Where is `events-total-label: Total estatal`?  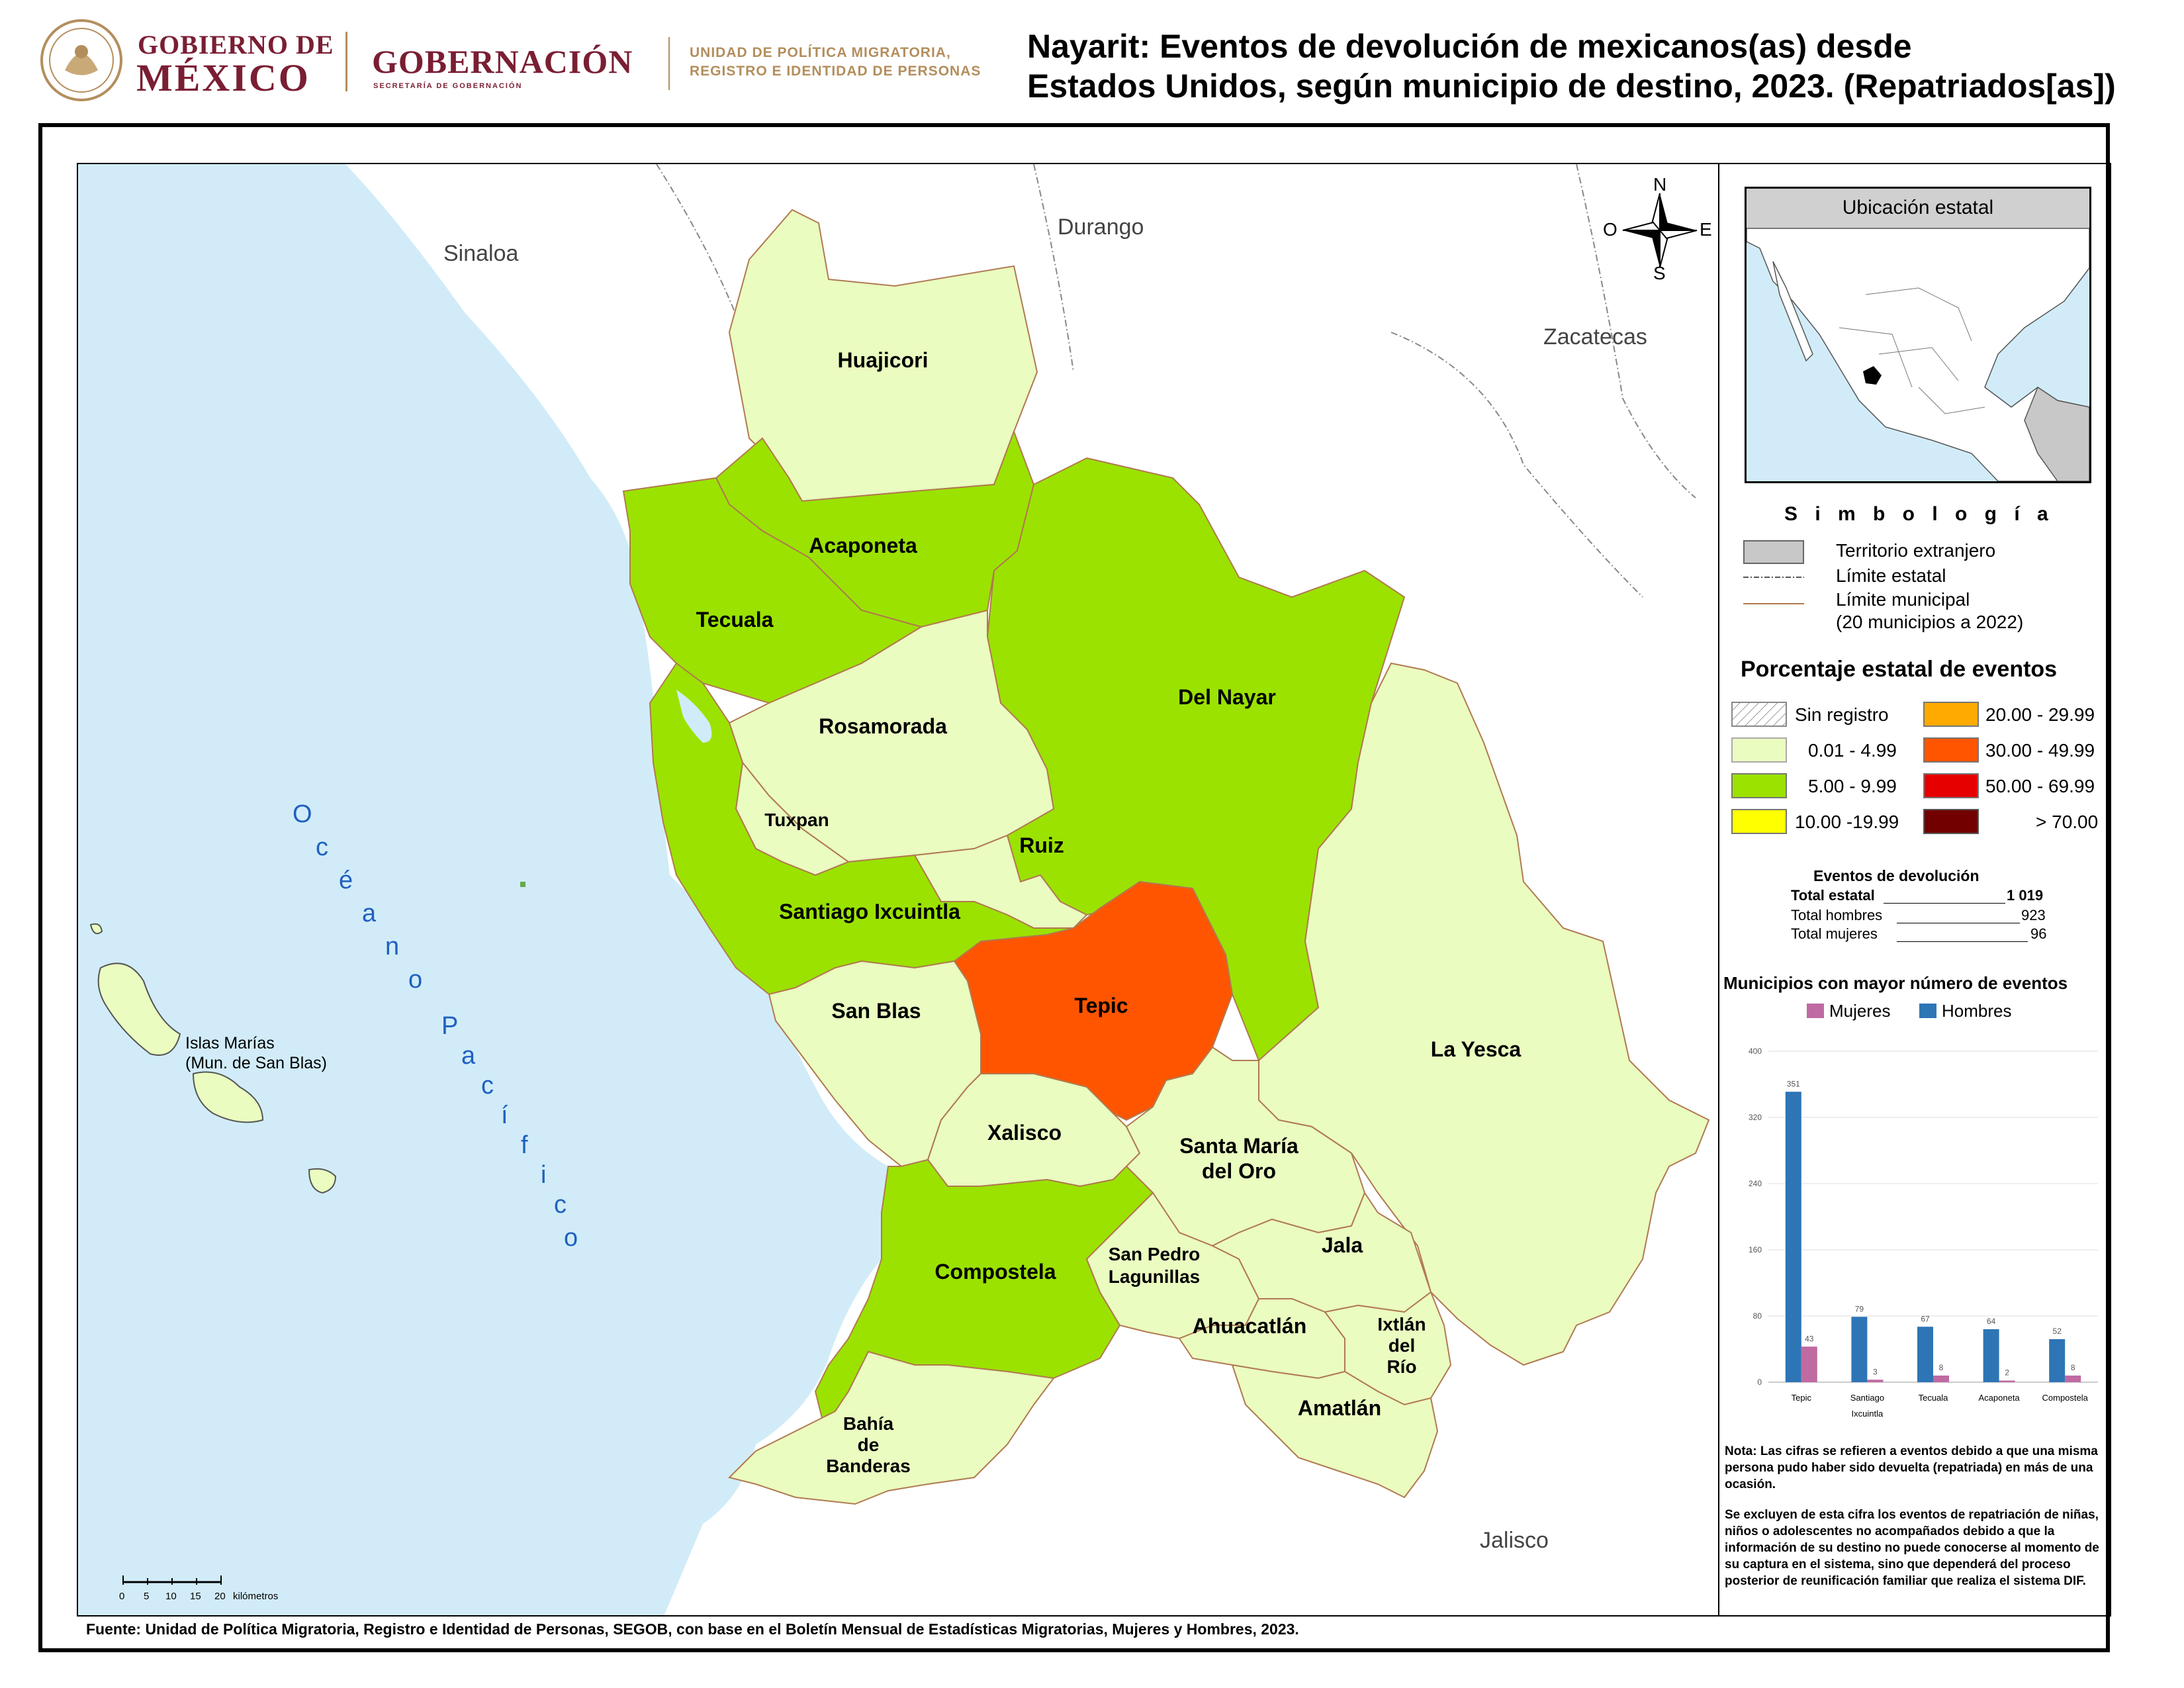
events-total-label: Total estatal is located at coordinates (1833, 895).